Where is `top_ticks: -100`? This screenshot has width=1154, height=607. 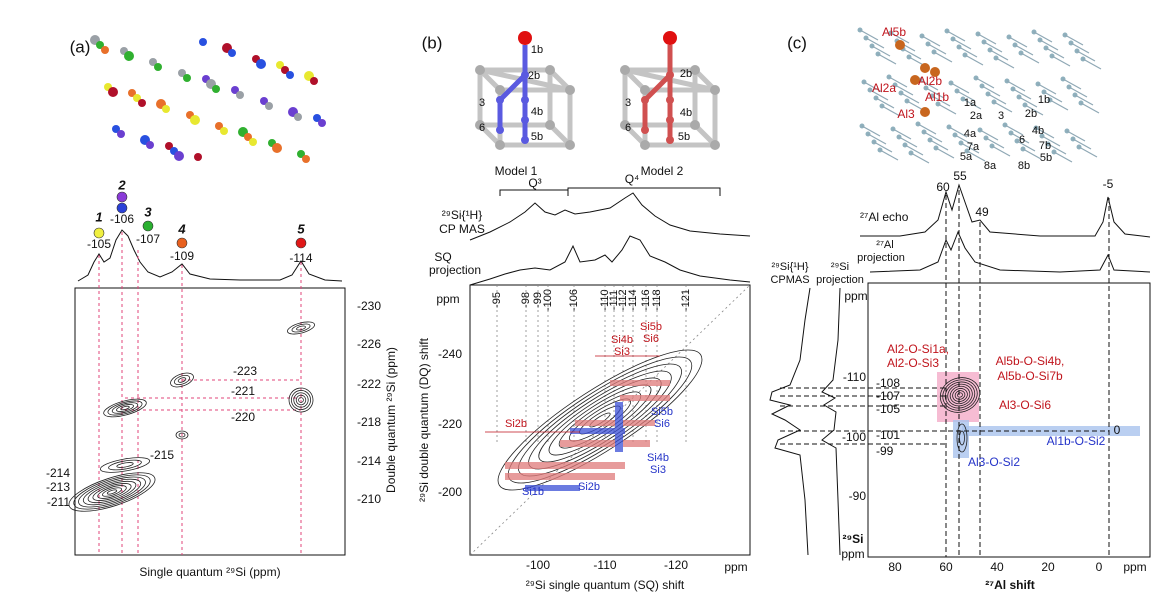
top_ticks: -100 is located at coordinates (548, 300).